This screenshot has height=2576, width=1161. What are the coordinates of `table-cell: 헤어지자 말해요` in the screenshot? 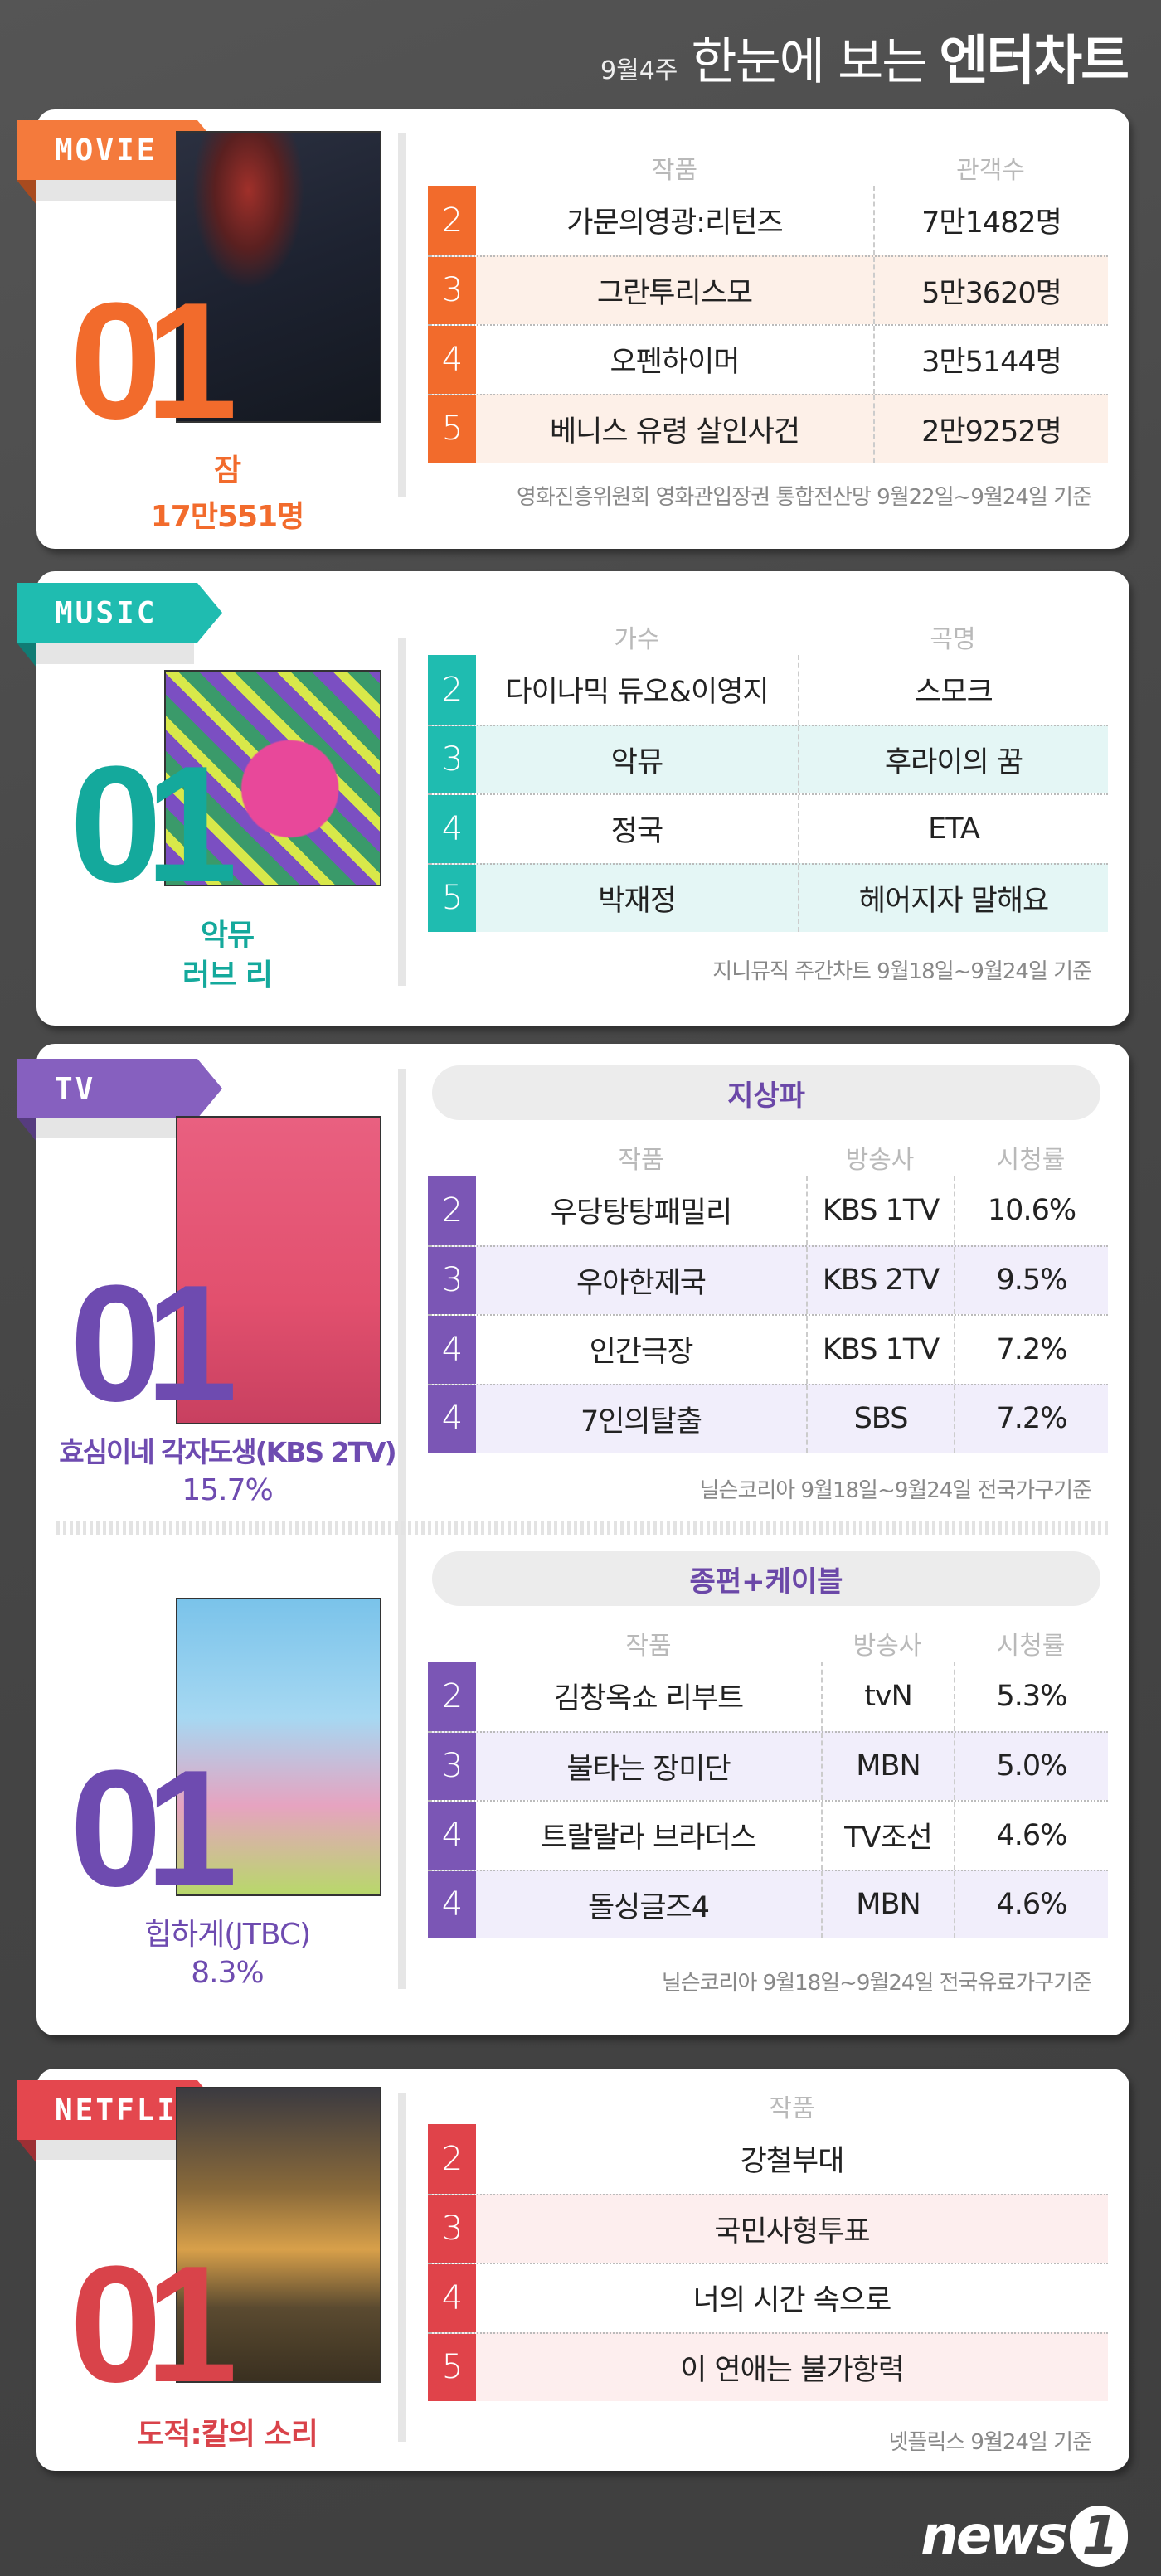 It's located at (953, 898).